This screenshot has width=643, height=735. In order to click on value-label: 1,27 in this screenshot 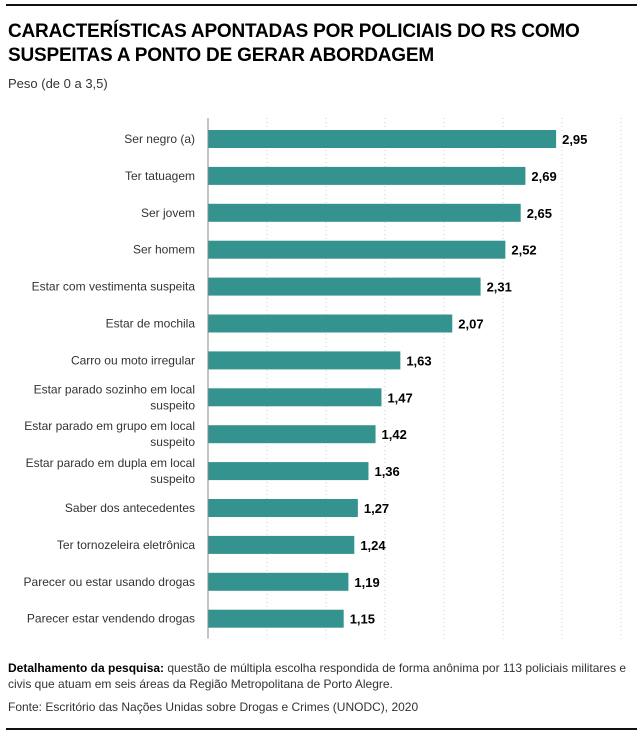, I will do `click(376, 508)`.